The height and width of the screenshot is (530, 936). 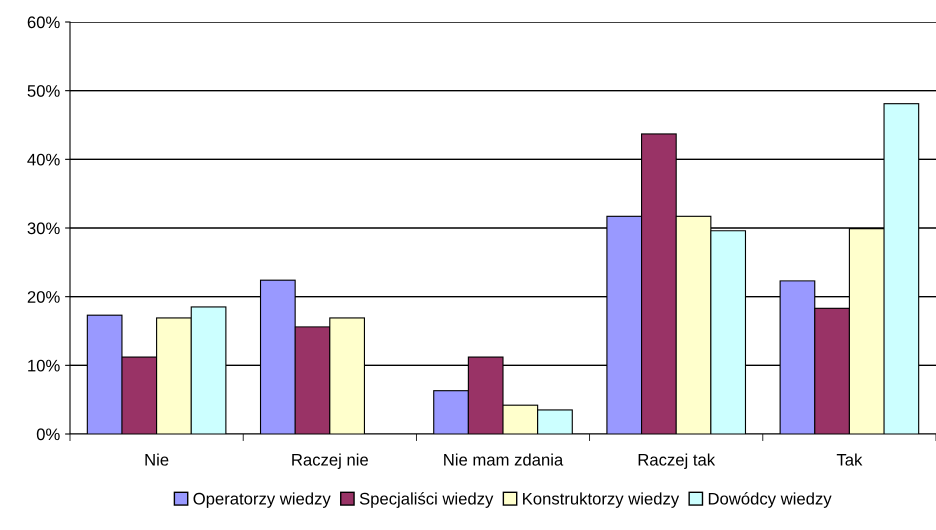 What do you see at coordinates (427, 500) in the screenshot?
I see `legend-label: Specjaliści wiedzy` at bounding box center [427, 500].